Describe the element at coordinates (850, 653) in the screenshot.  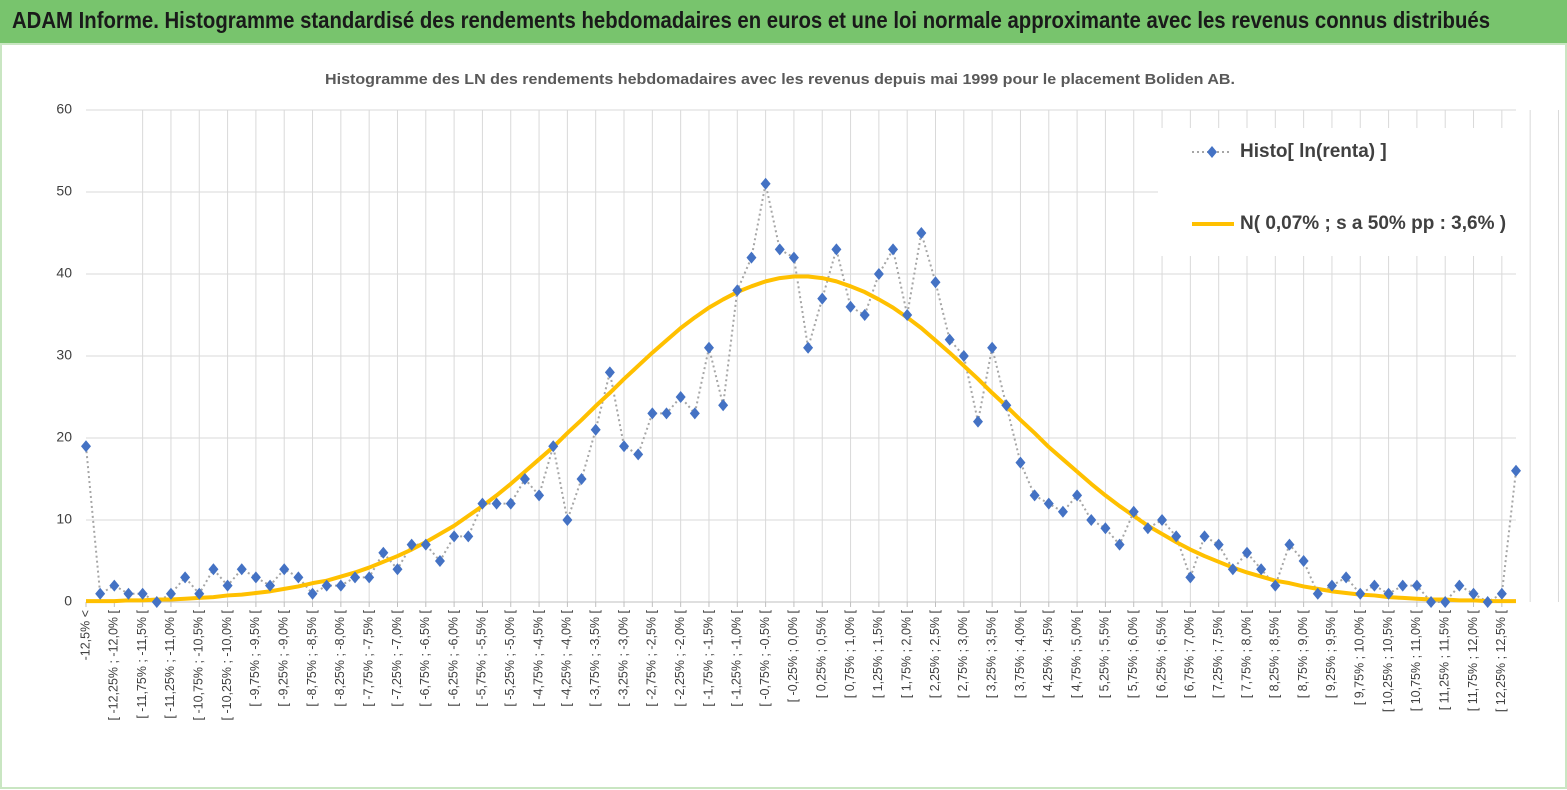
I see `x-tick-label: [ 0,75% ; 1,0% [` at that location.